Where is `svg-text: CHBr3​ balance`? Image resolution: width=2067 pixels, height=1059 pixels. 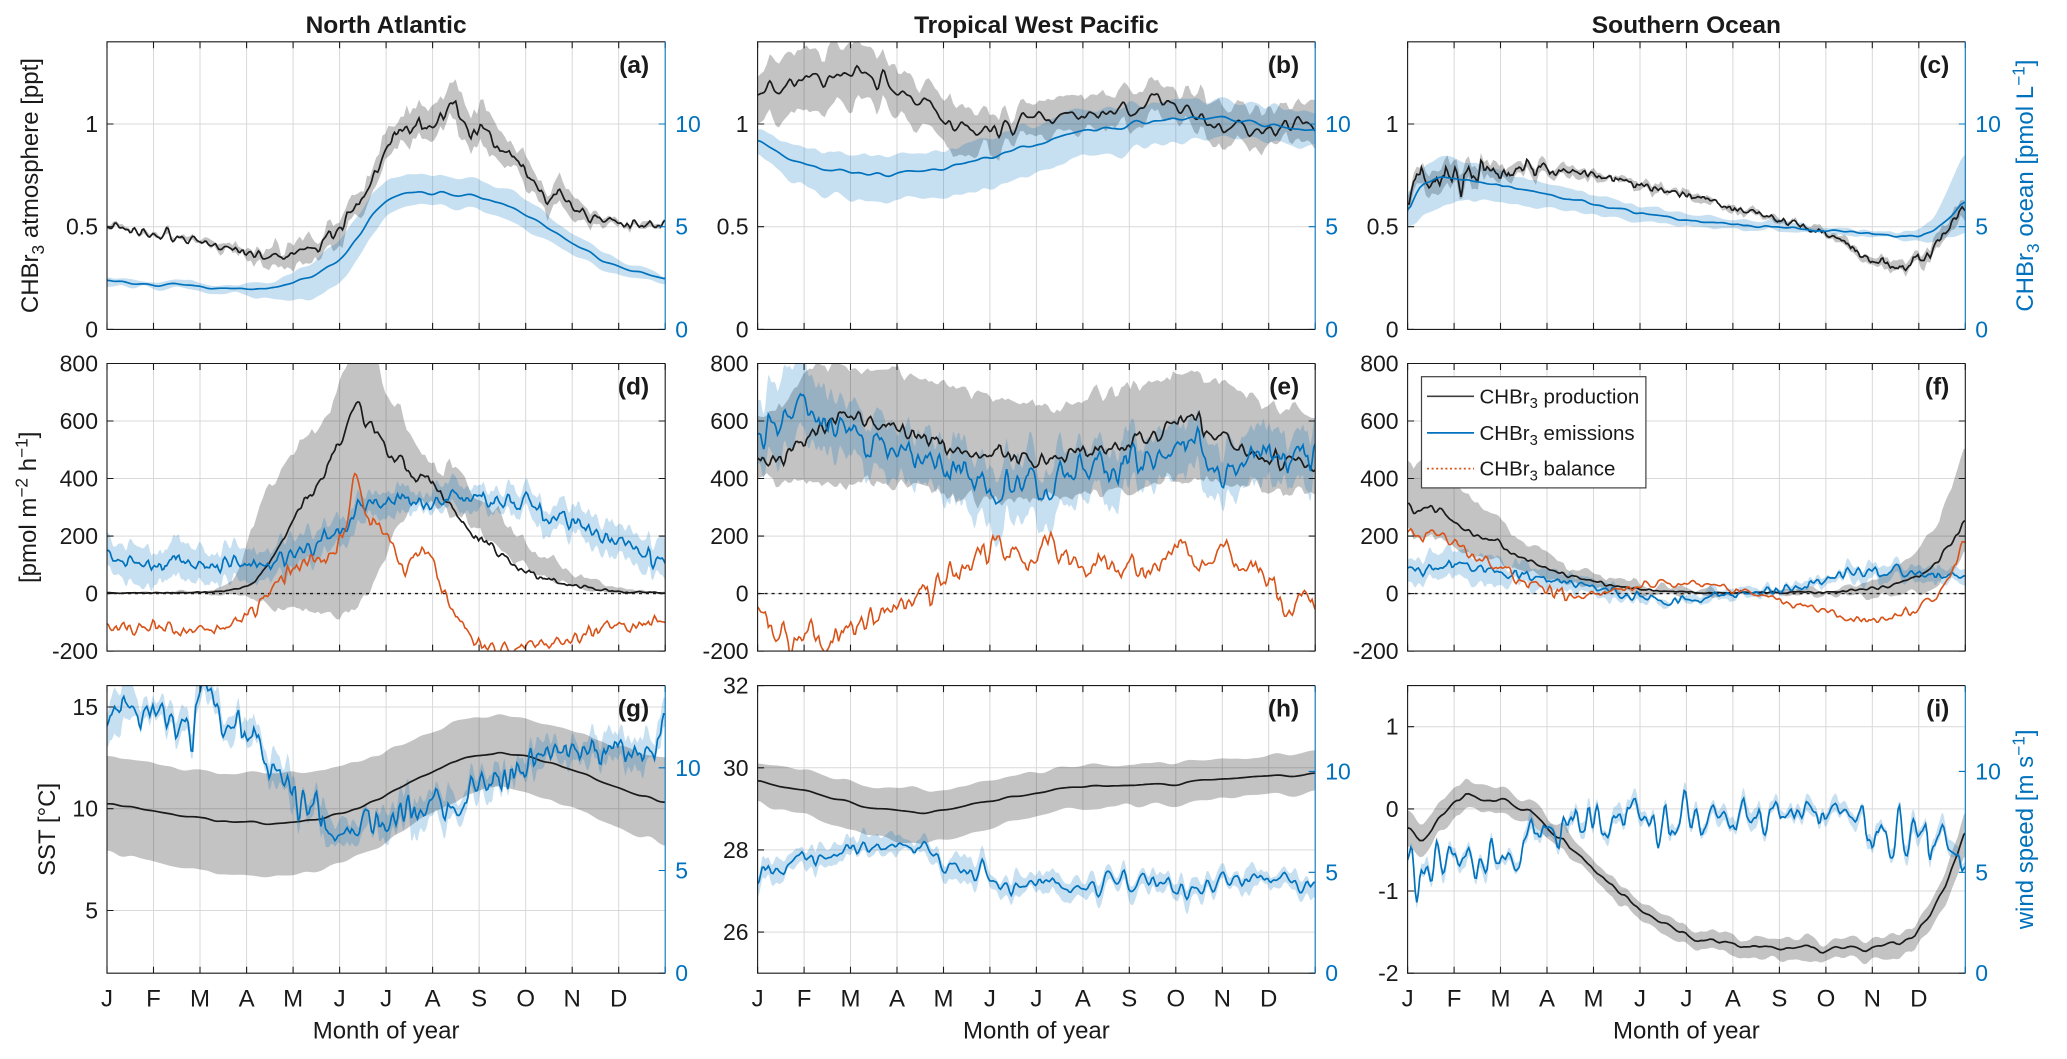
svg-text: CHBr3​ balance is located at coordinates (1548, 471).